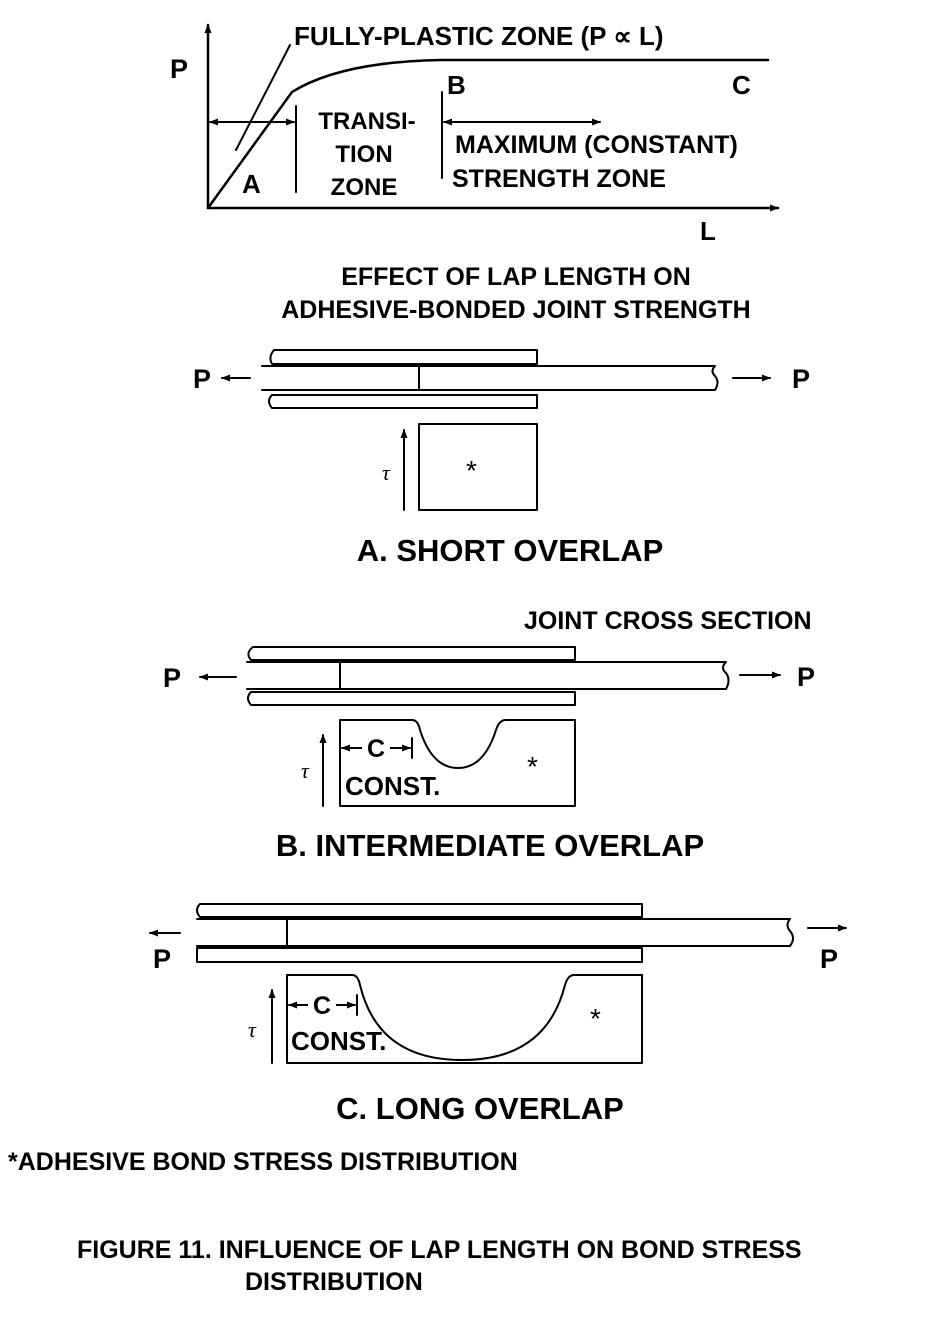 The height and width of the screenshot is (1335, 951). I want to click on long-tau-label: τ, so click(252, 1029).